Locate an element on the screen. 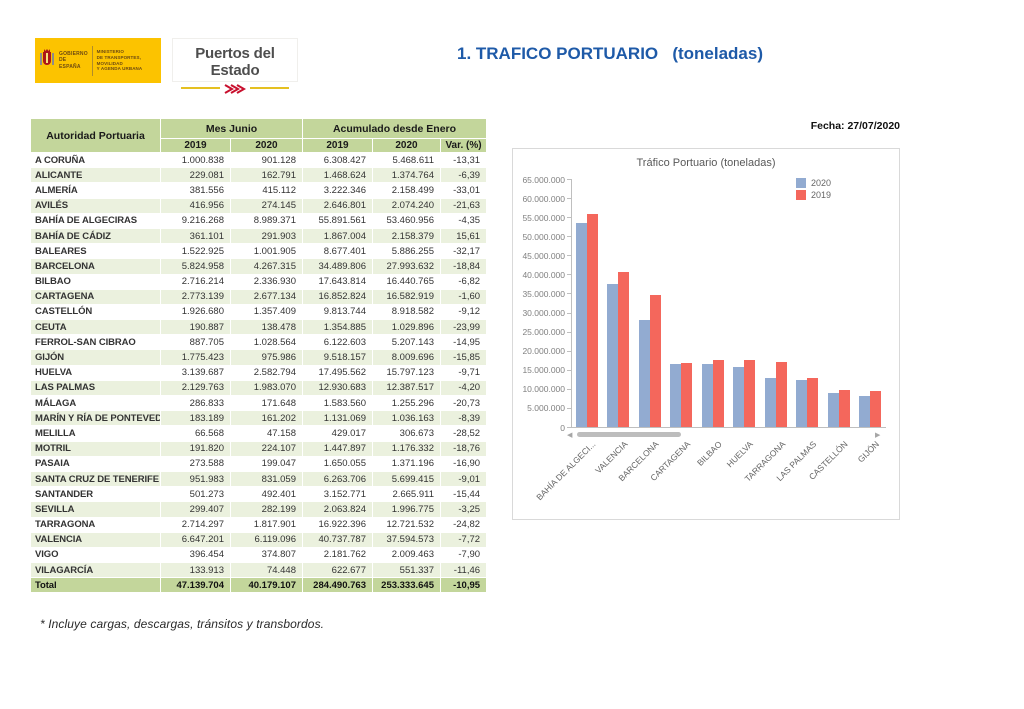 This screenshot has width=1024, height=709. table-row-value: 17.495.562 is located at coordinates (337, 372).